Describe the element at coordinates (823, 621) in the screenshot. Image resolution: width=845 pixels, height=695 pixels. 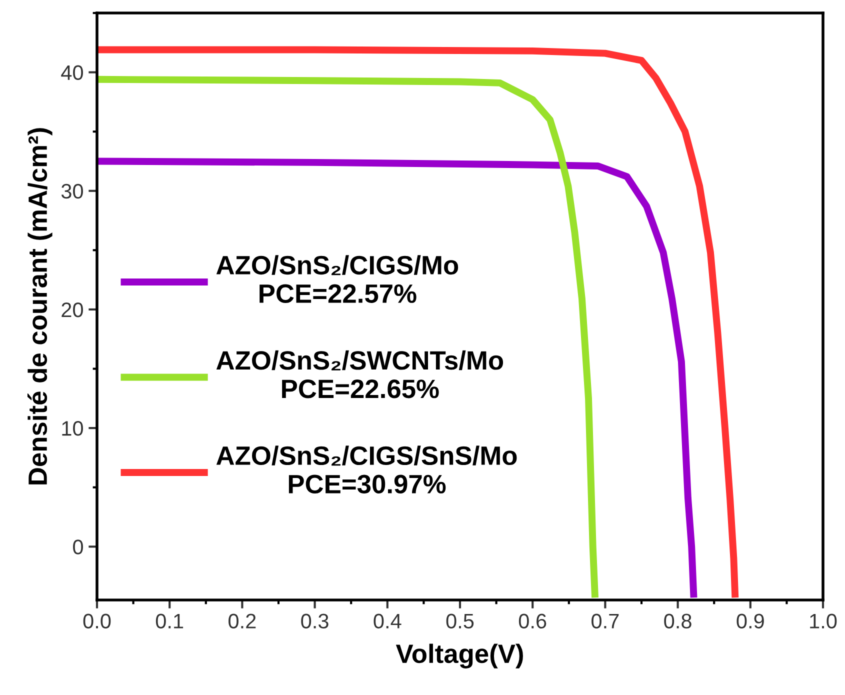
I see `x-tick-label: 1.0` at that location.